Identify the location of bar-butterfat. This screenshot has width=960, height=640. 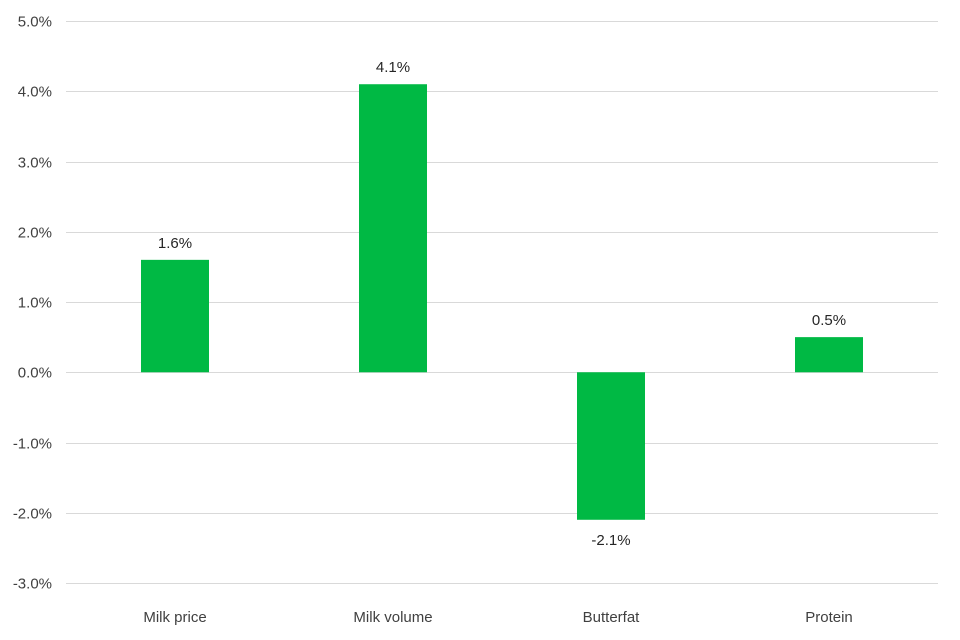
(611, 446).